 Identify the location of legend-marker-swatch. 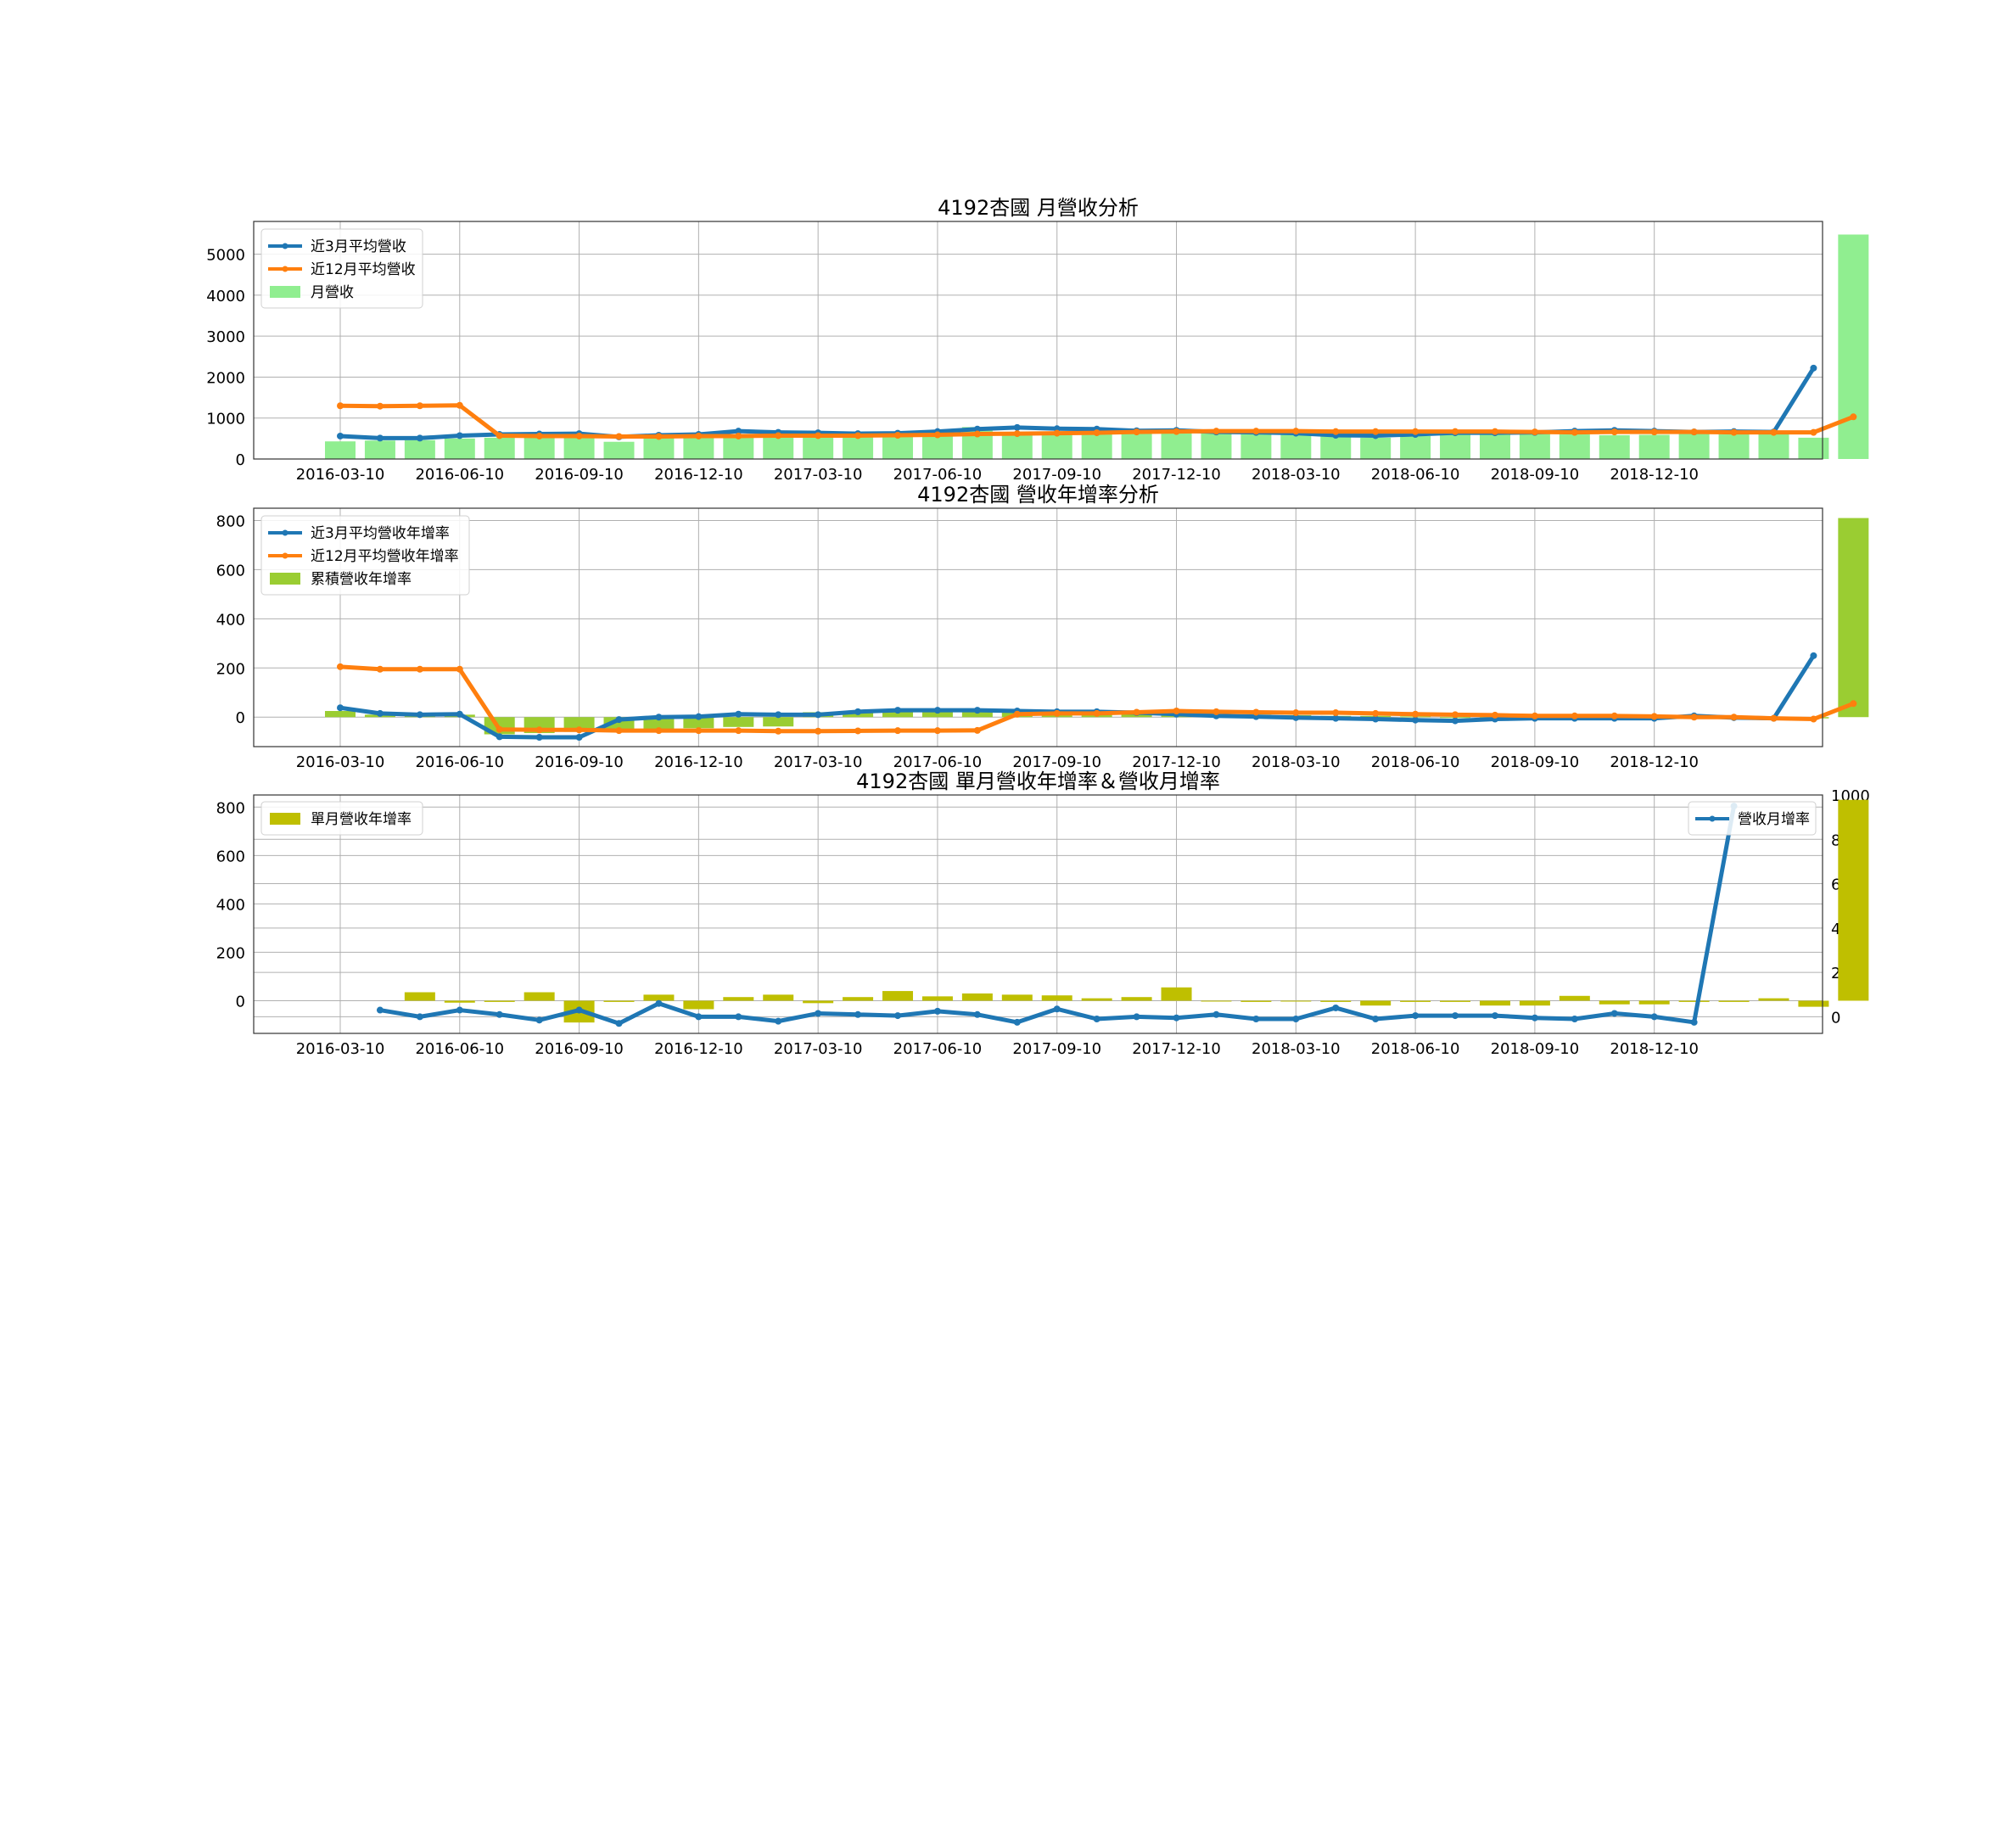
(1713, 818).